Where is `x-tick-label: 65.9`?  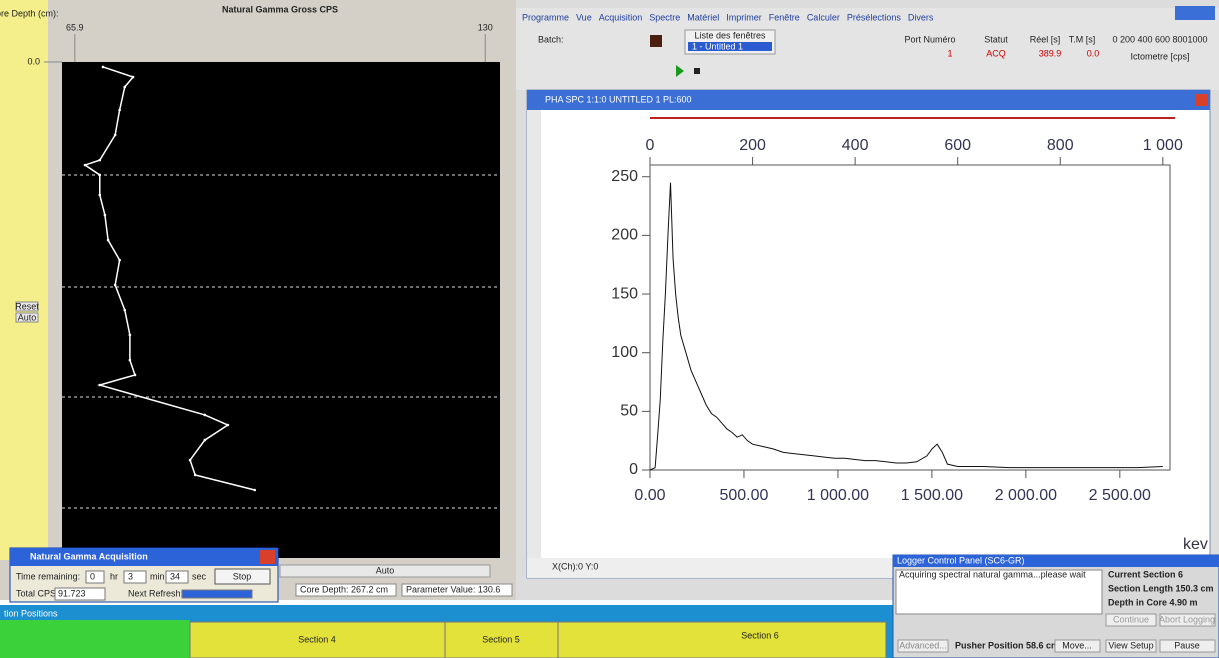
x-tick-label: 65.9 is located at coordinates (75, 27).